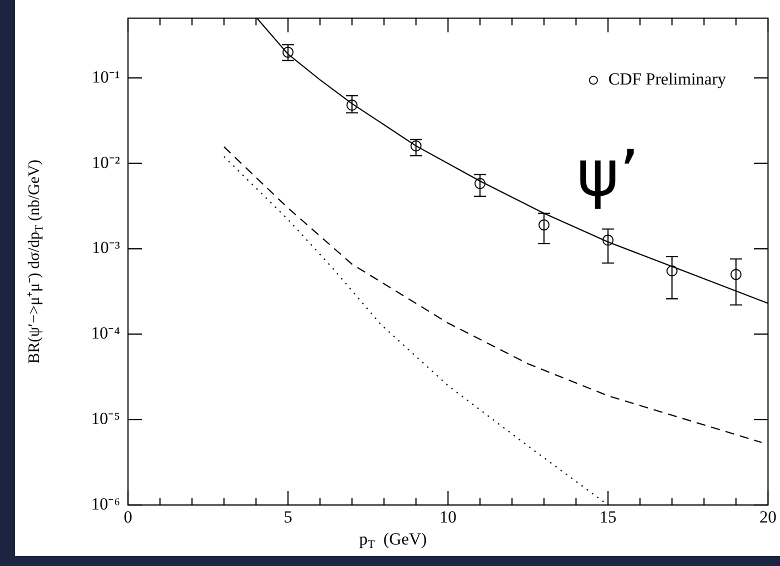 The image size is (780, 566). Describe the element at coordinates (105, 418) in the screenshot. I see `y-tick-label: 10⁻⁵` at that location.